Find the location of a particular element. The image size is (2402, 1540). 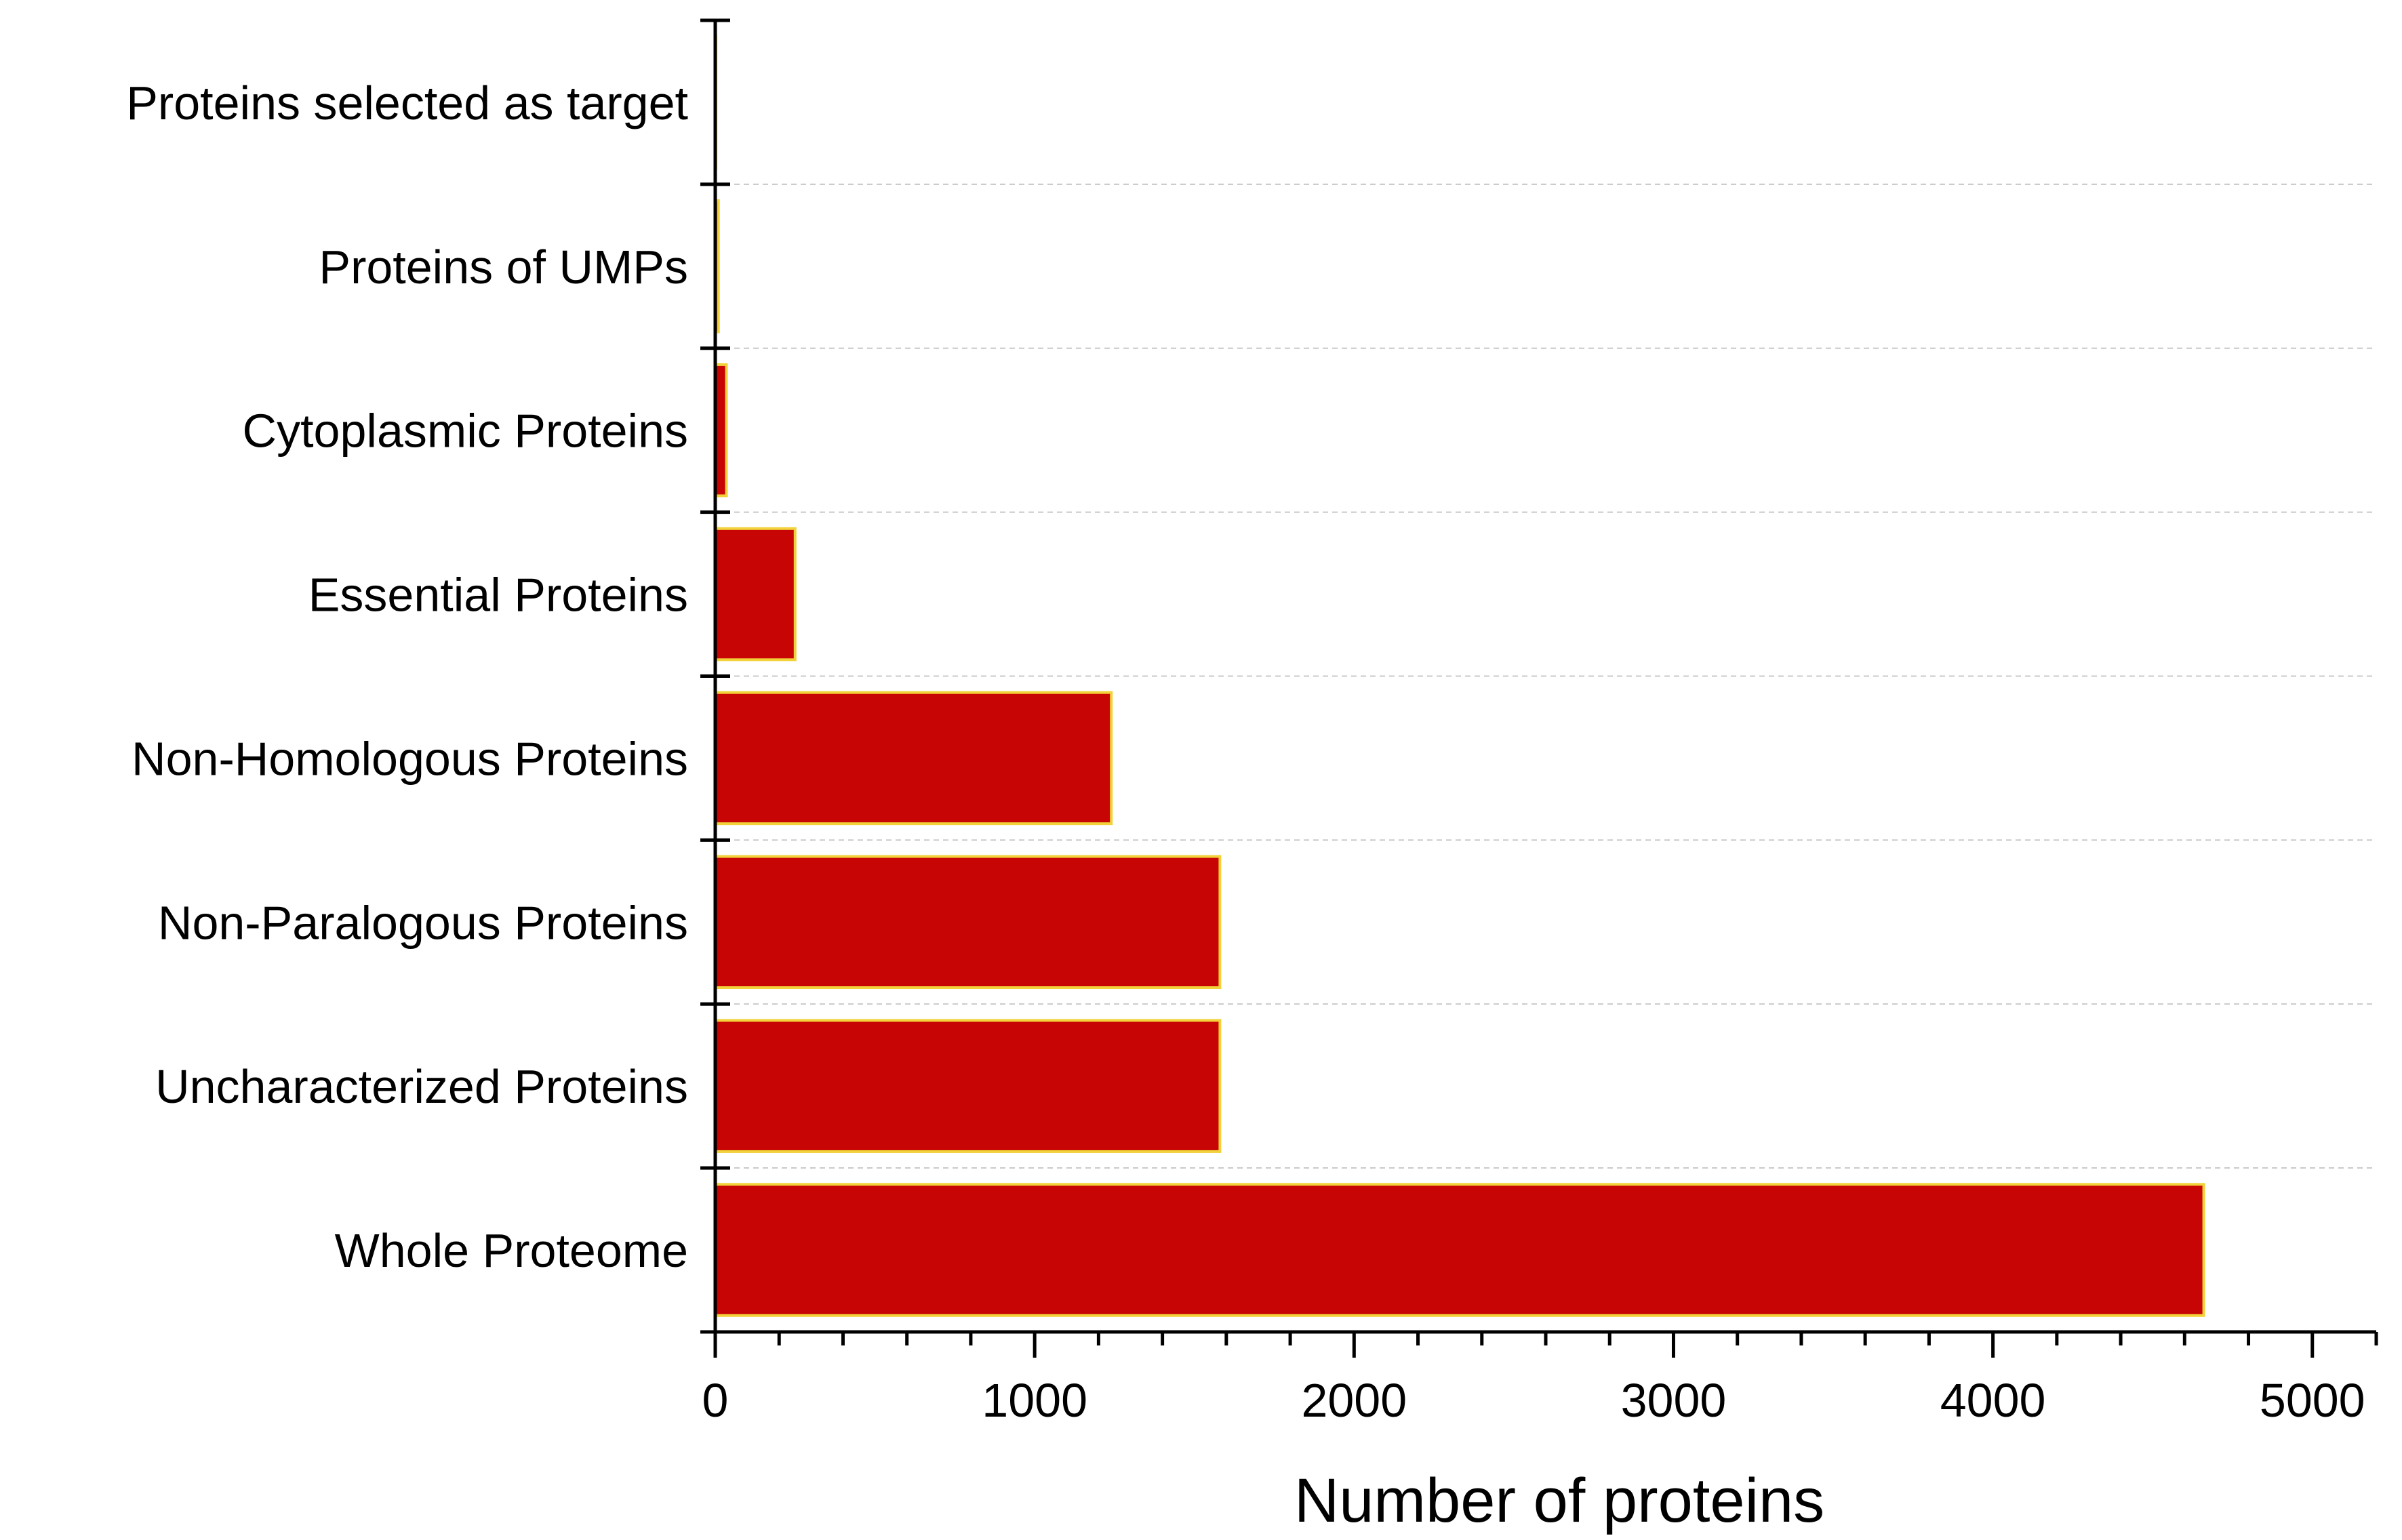

x-tick-label: 1000 is located at coordinates (1034, 1400).